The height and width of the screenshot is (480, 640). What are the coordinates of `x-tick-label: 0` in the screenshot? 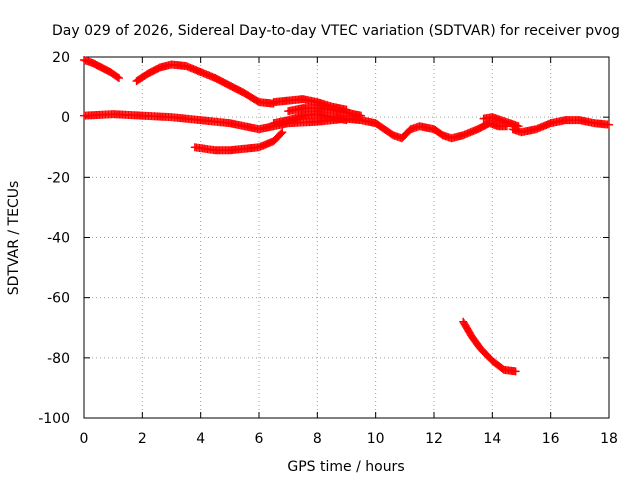 It's located at (84, 439).